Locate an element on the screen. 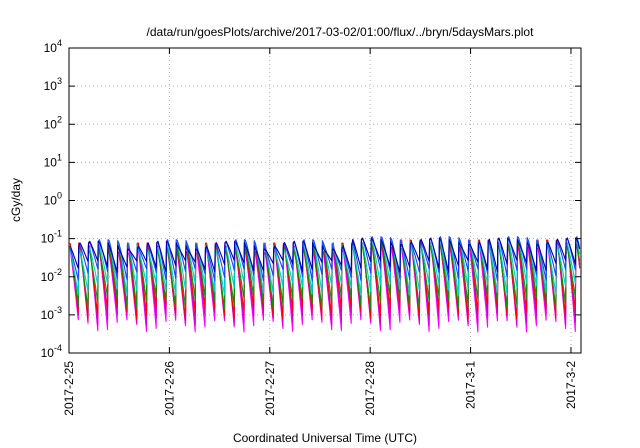  y-tick-label: 10⁴ is located at coordinates (53, 46).